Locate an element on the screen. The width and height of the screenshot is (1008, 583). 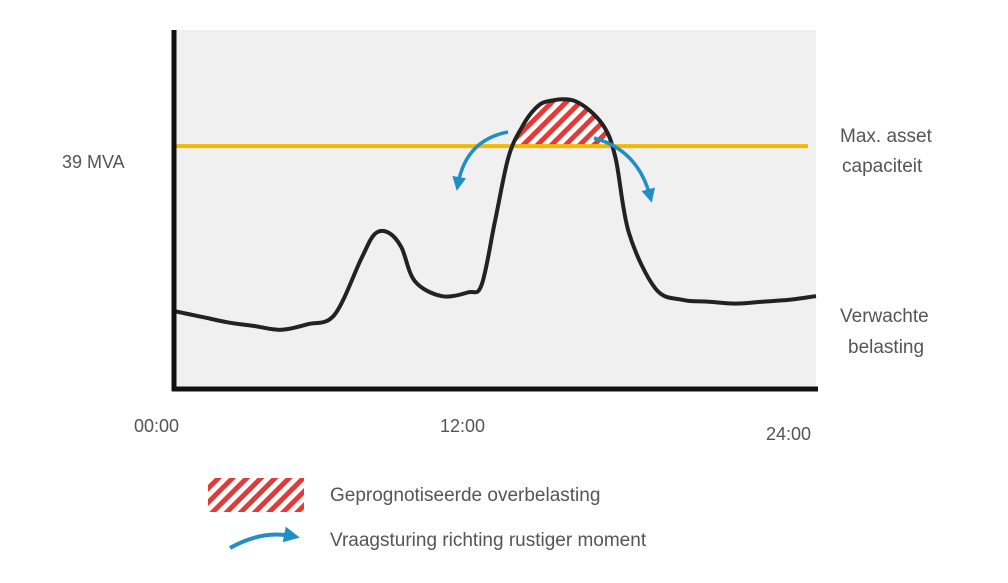
threshold-name-line2: capaciteit is located at coordinates (882, 166).